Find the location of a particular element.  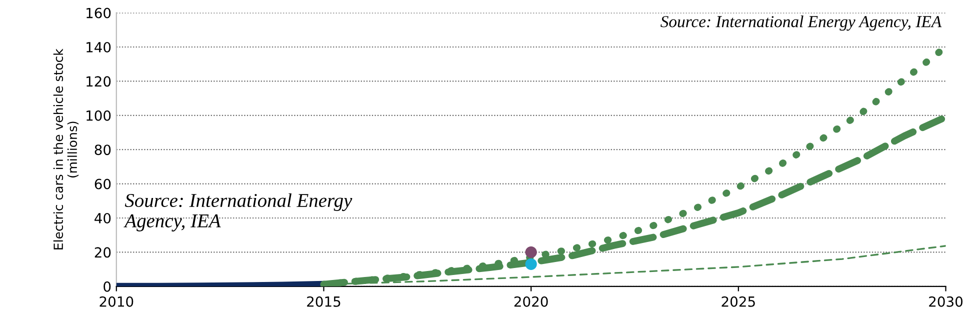

x-tick-label: 2020 is located at coordinates (531, 301).